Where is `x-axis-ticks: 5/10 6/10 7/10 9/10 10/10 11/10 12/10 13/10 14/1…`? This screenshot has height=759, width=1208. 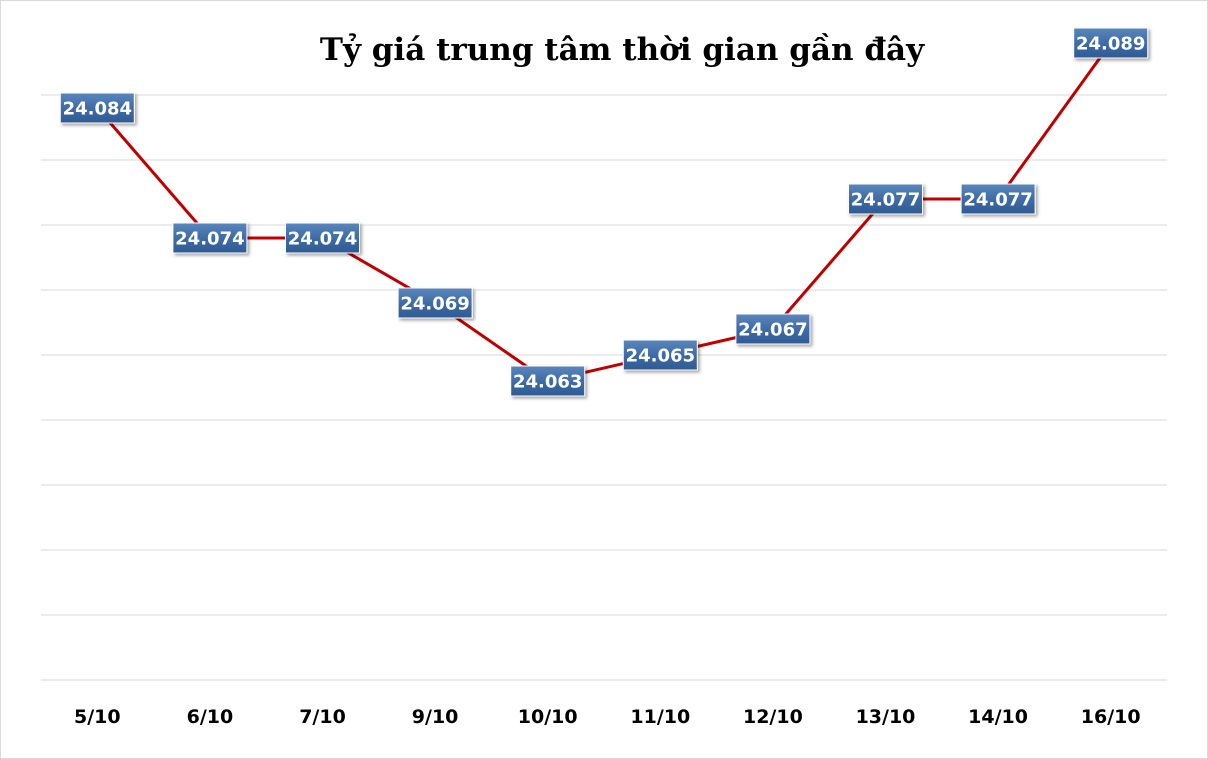 x-axis-ticks: 5/10 6/10 7/10 9/10 10/10 11/10 12/10 13/10 14/1… is located at coordinates (607, 717).